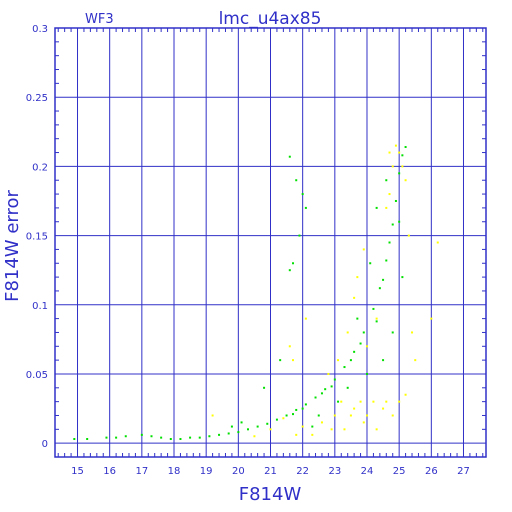  What do you see at coordinates (270, 494) in the screenshot?
I see `x-axis-label: F814W` at bounding box center [270, 494].